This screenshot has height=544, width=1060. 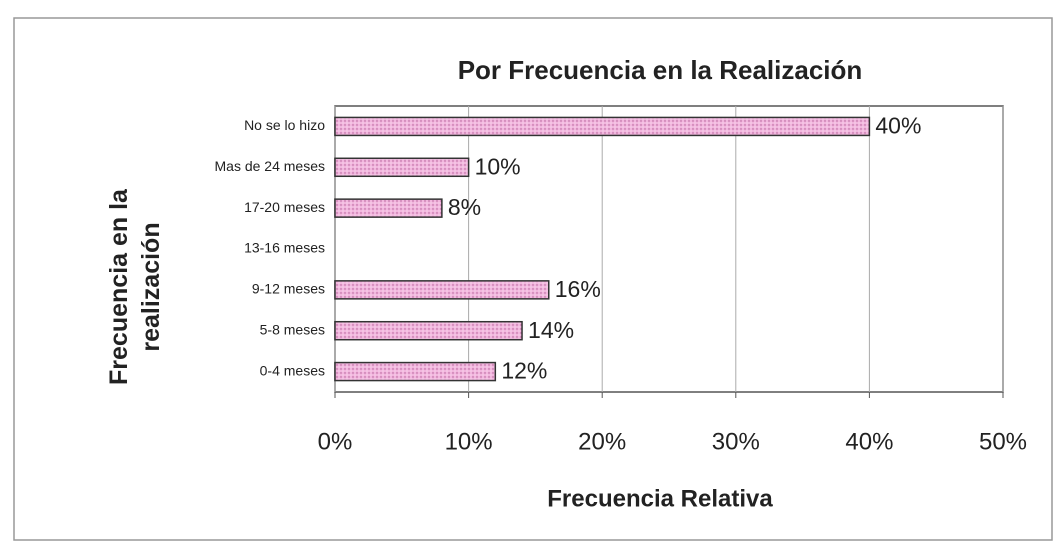 What do you see at coordinates (660, 70) in the screenshot?
I see `chart-title: Por Frecuencia en la Realización` at bounding box center [660, 70].